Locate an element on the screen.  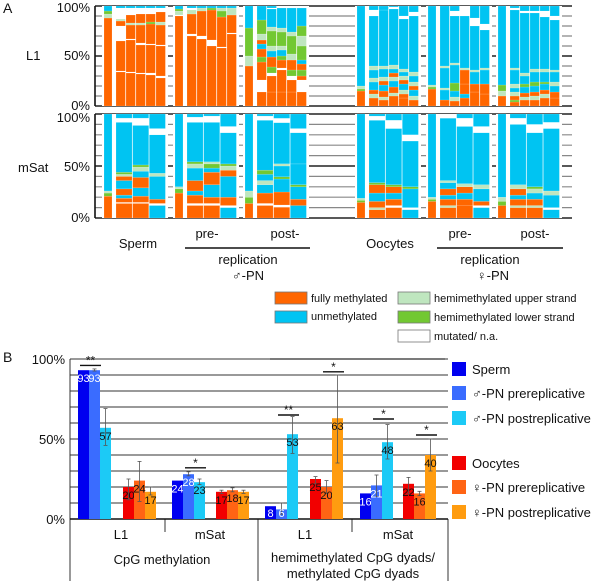
b-bar-oocytes is located at coordinates (221, 505).